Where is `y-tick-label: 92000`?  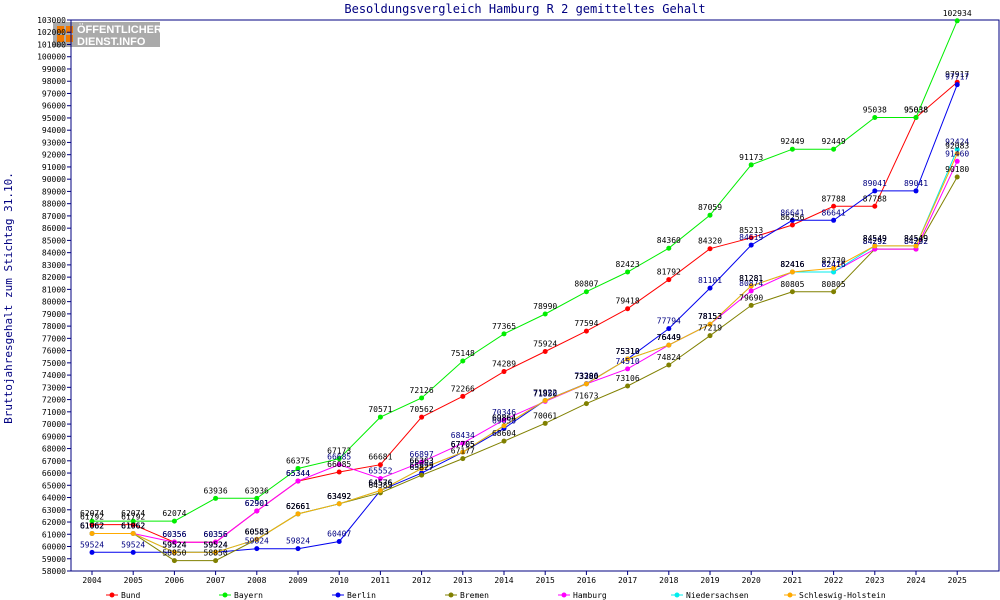 y-tick-label: 92000 is located at coordinates (54, 155).